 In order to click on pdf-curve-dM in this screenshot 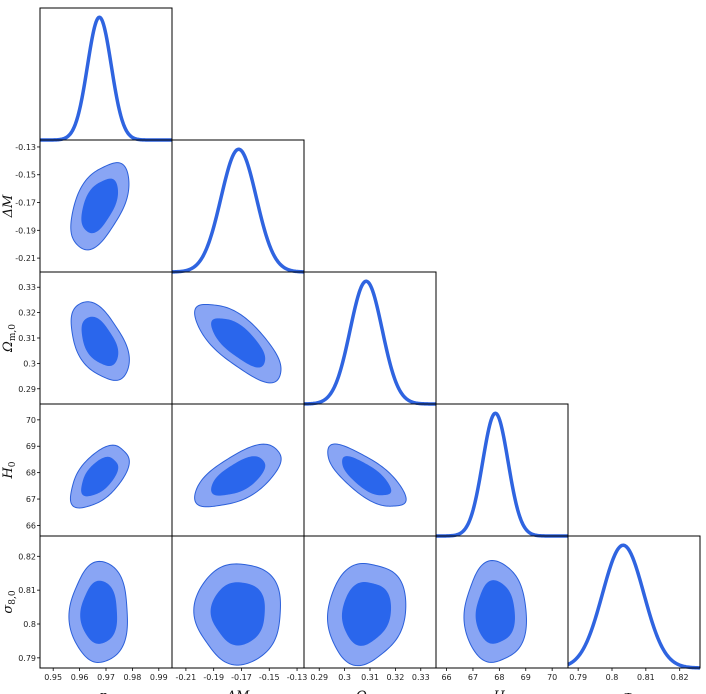, I will do `click(238, 210)`.